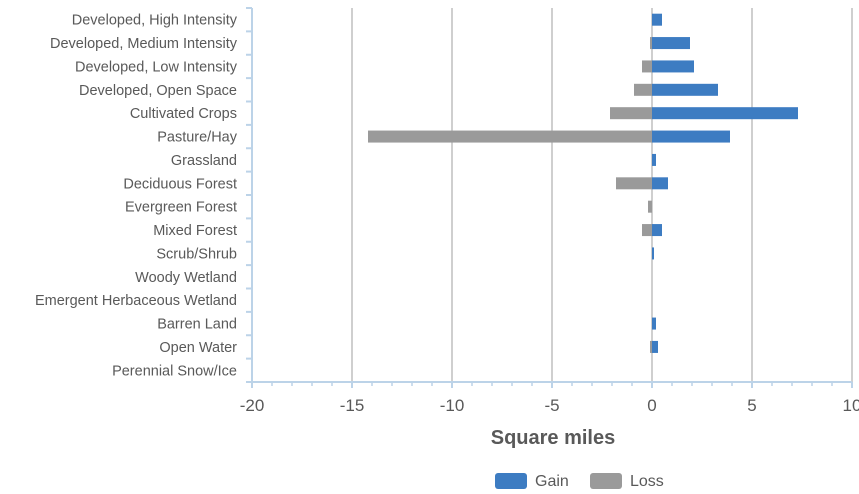 The width and height of the screenshot is (859, 494). What do you see at coordinates (452, 405) in the screenshot?
I see `x-tick-label: -10` at bounding box center [452, 405].